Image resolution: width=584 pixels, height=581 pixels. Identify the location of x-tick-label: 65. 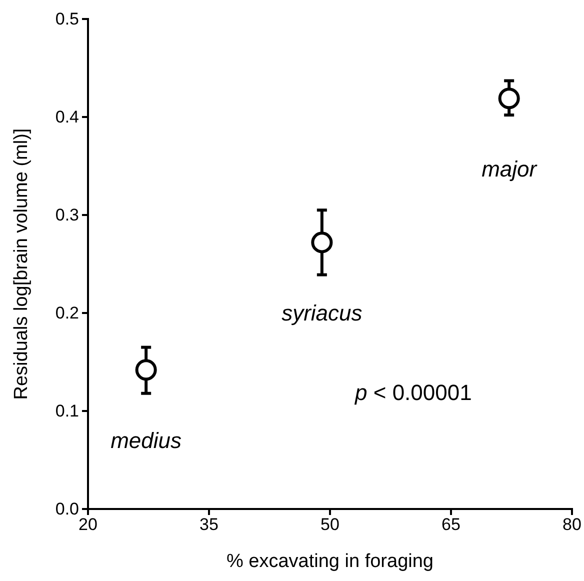
(451, 524).